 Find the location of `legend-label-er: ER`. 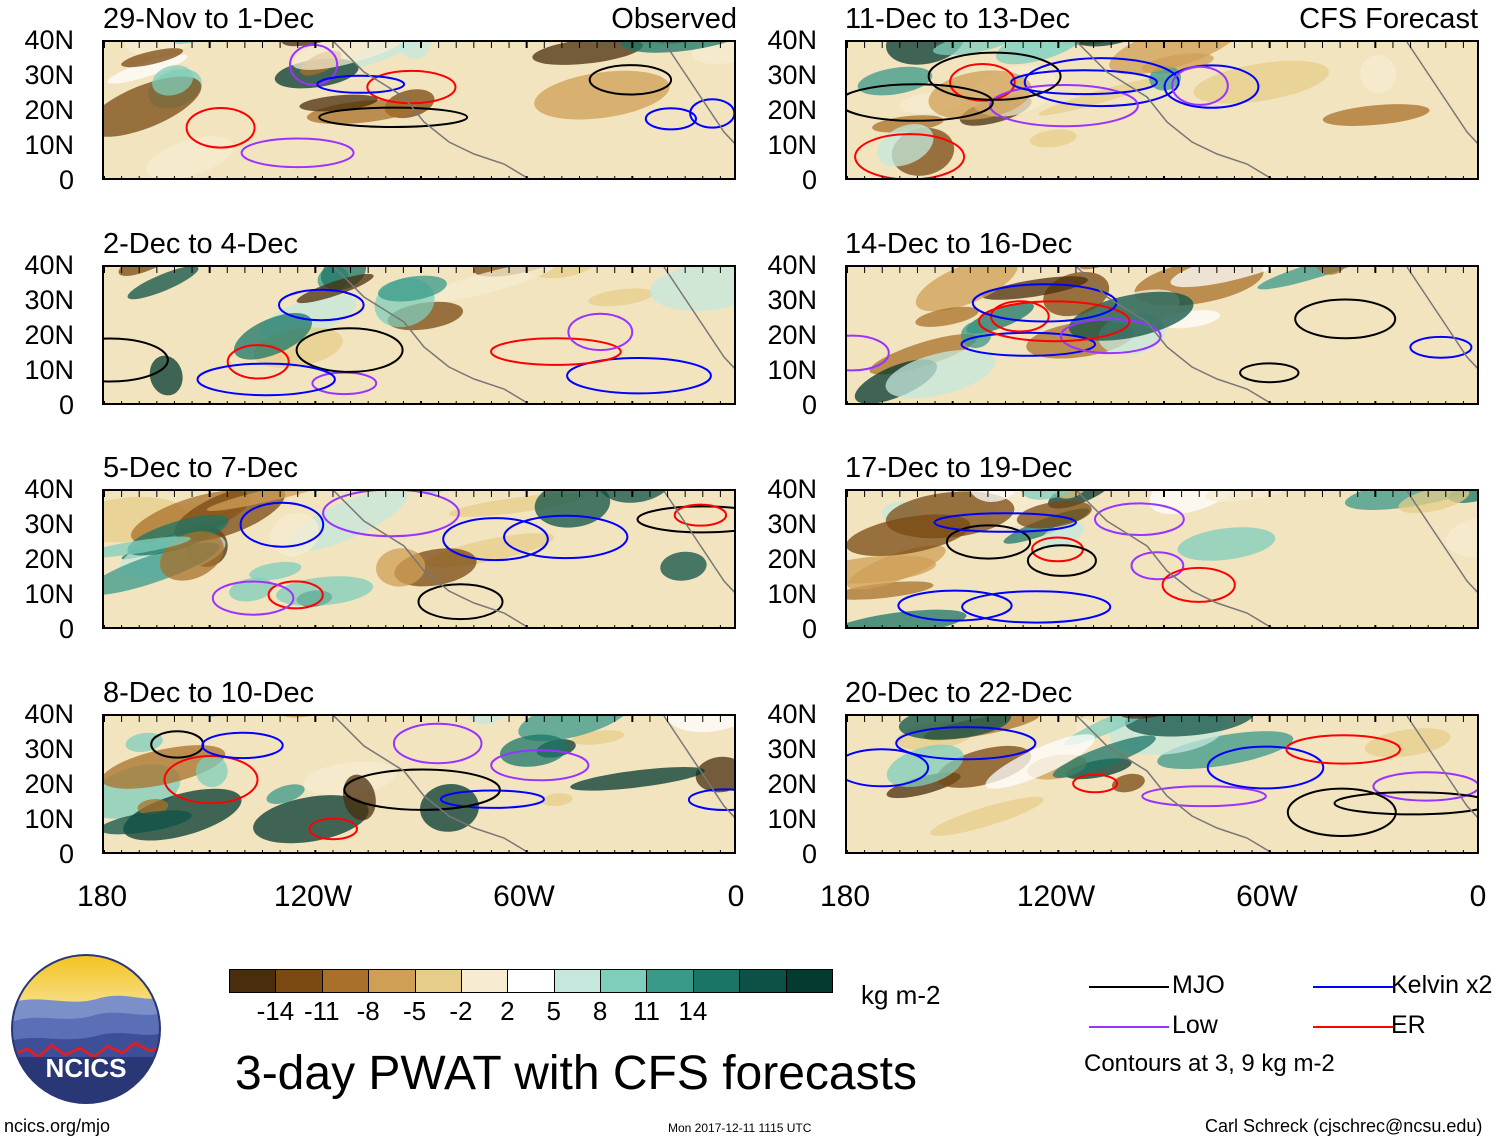

legend-label-er: ER is located at coordinates (1408, 1025).